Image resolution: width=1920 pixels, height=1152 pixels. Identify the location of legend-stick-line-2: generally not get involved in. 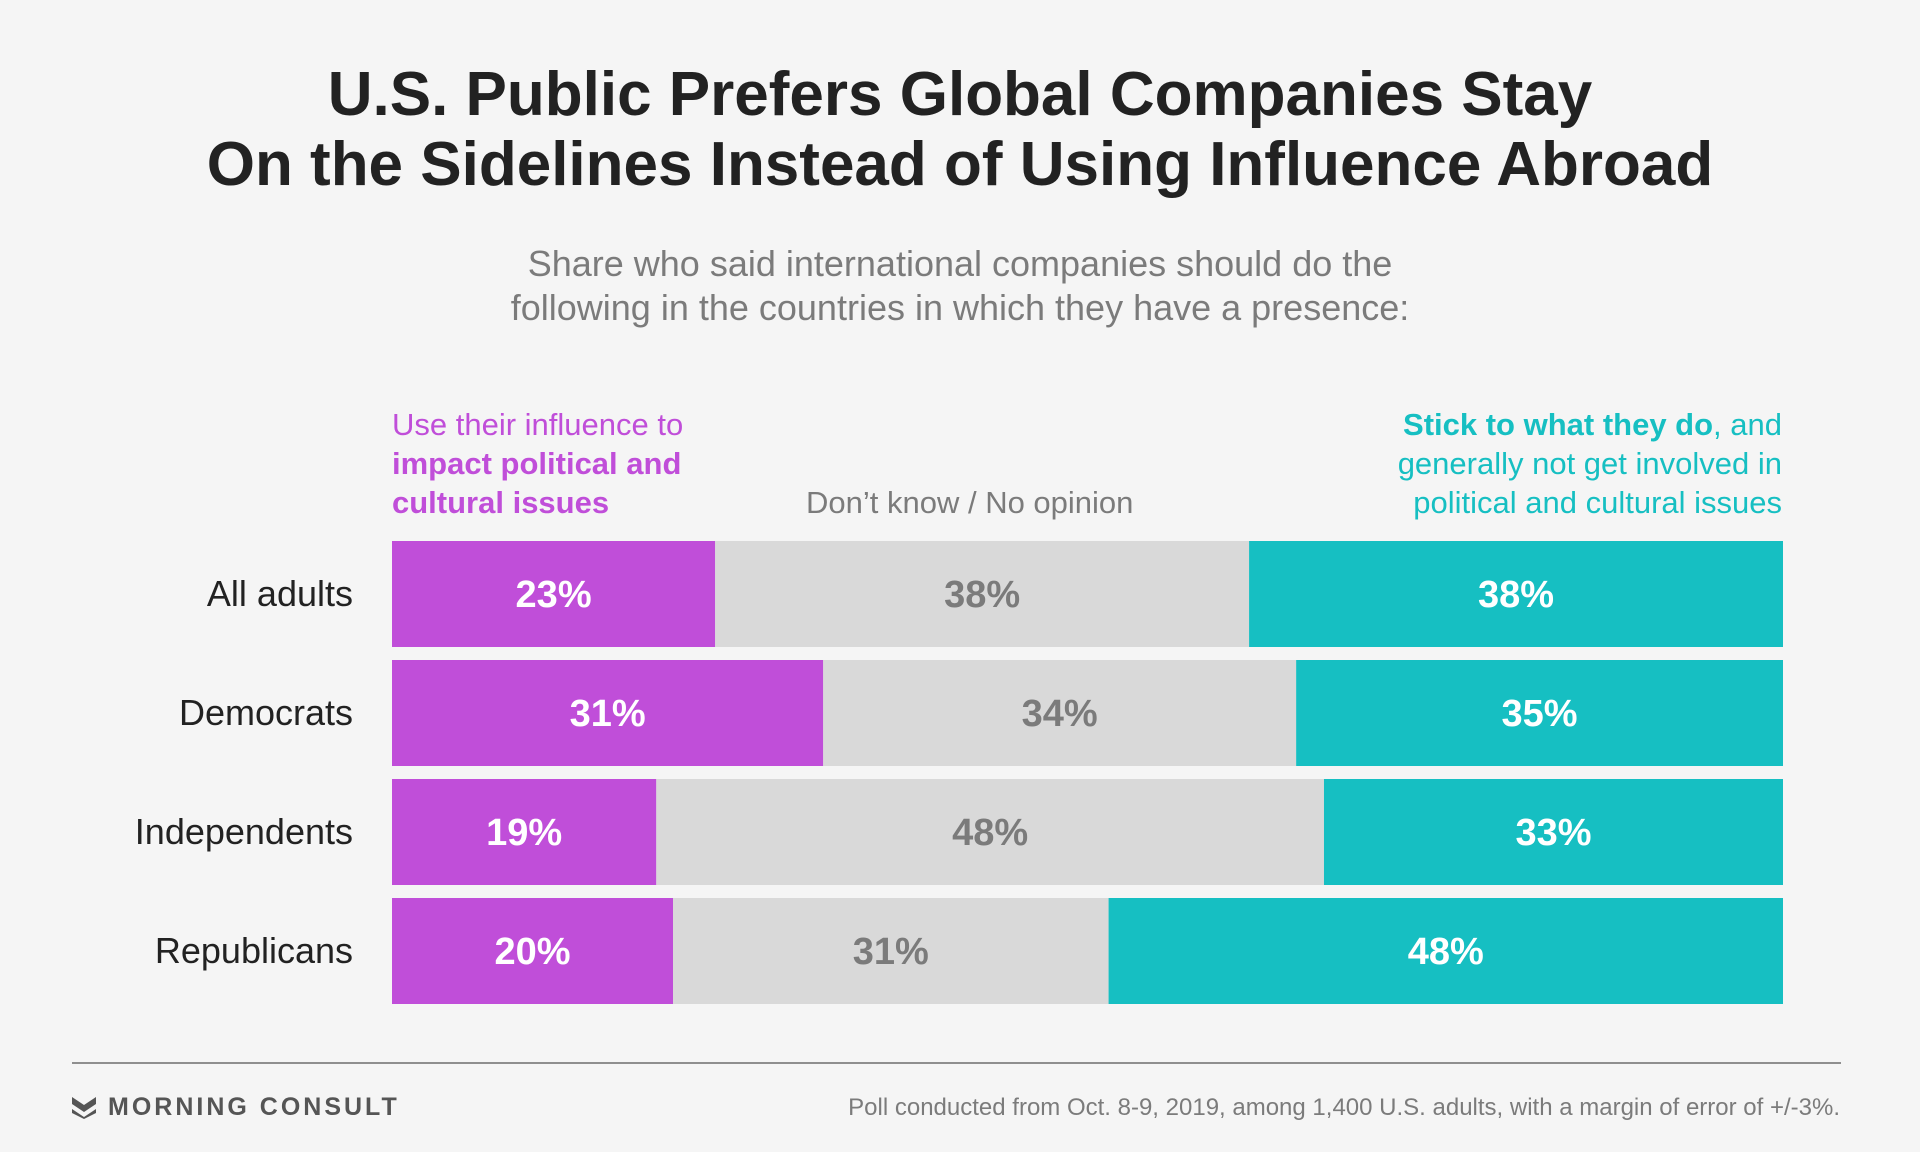
(1589, 463).